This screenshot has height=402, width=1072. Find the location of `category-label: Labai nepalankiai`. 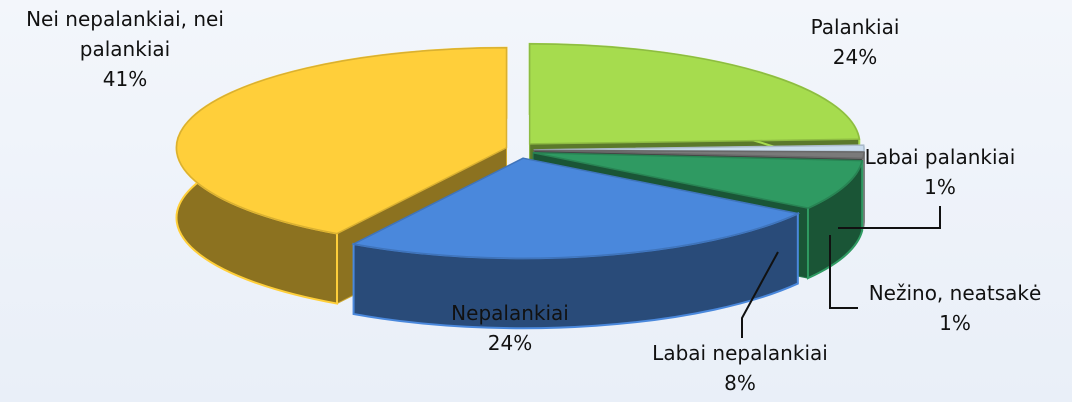

category-label: Labai nepalankiai is located at coordinates (740, 353).